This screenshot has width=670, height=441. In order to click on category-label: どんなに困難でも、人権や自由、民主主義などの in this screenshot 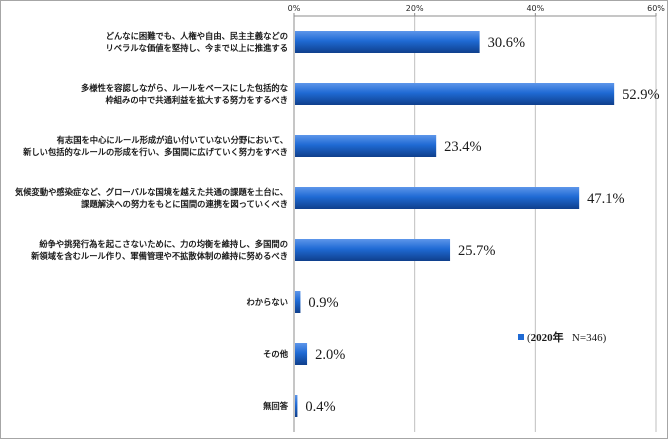, I will do `click(197, 36)`.